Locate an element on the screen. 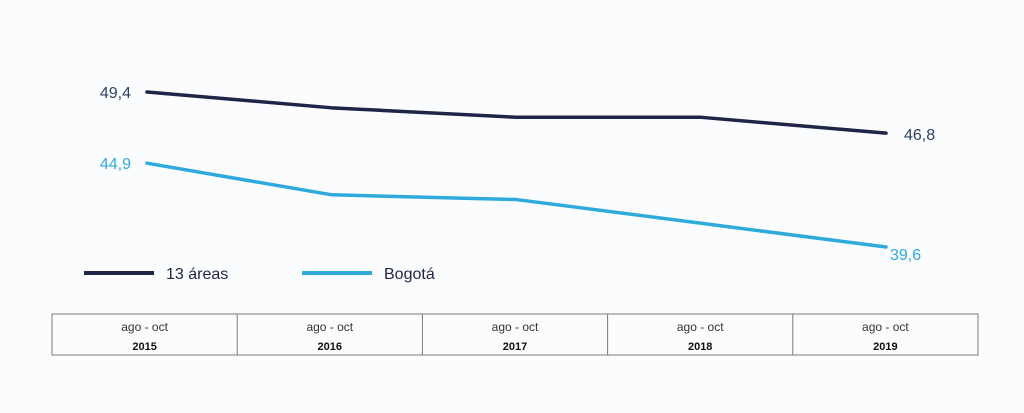 Image resolution: width=1024 pixels, height=413 pixels. series-line-13-areas is located at coordinates (516, 112).